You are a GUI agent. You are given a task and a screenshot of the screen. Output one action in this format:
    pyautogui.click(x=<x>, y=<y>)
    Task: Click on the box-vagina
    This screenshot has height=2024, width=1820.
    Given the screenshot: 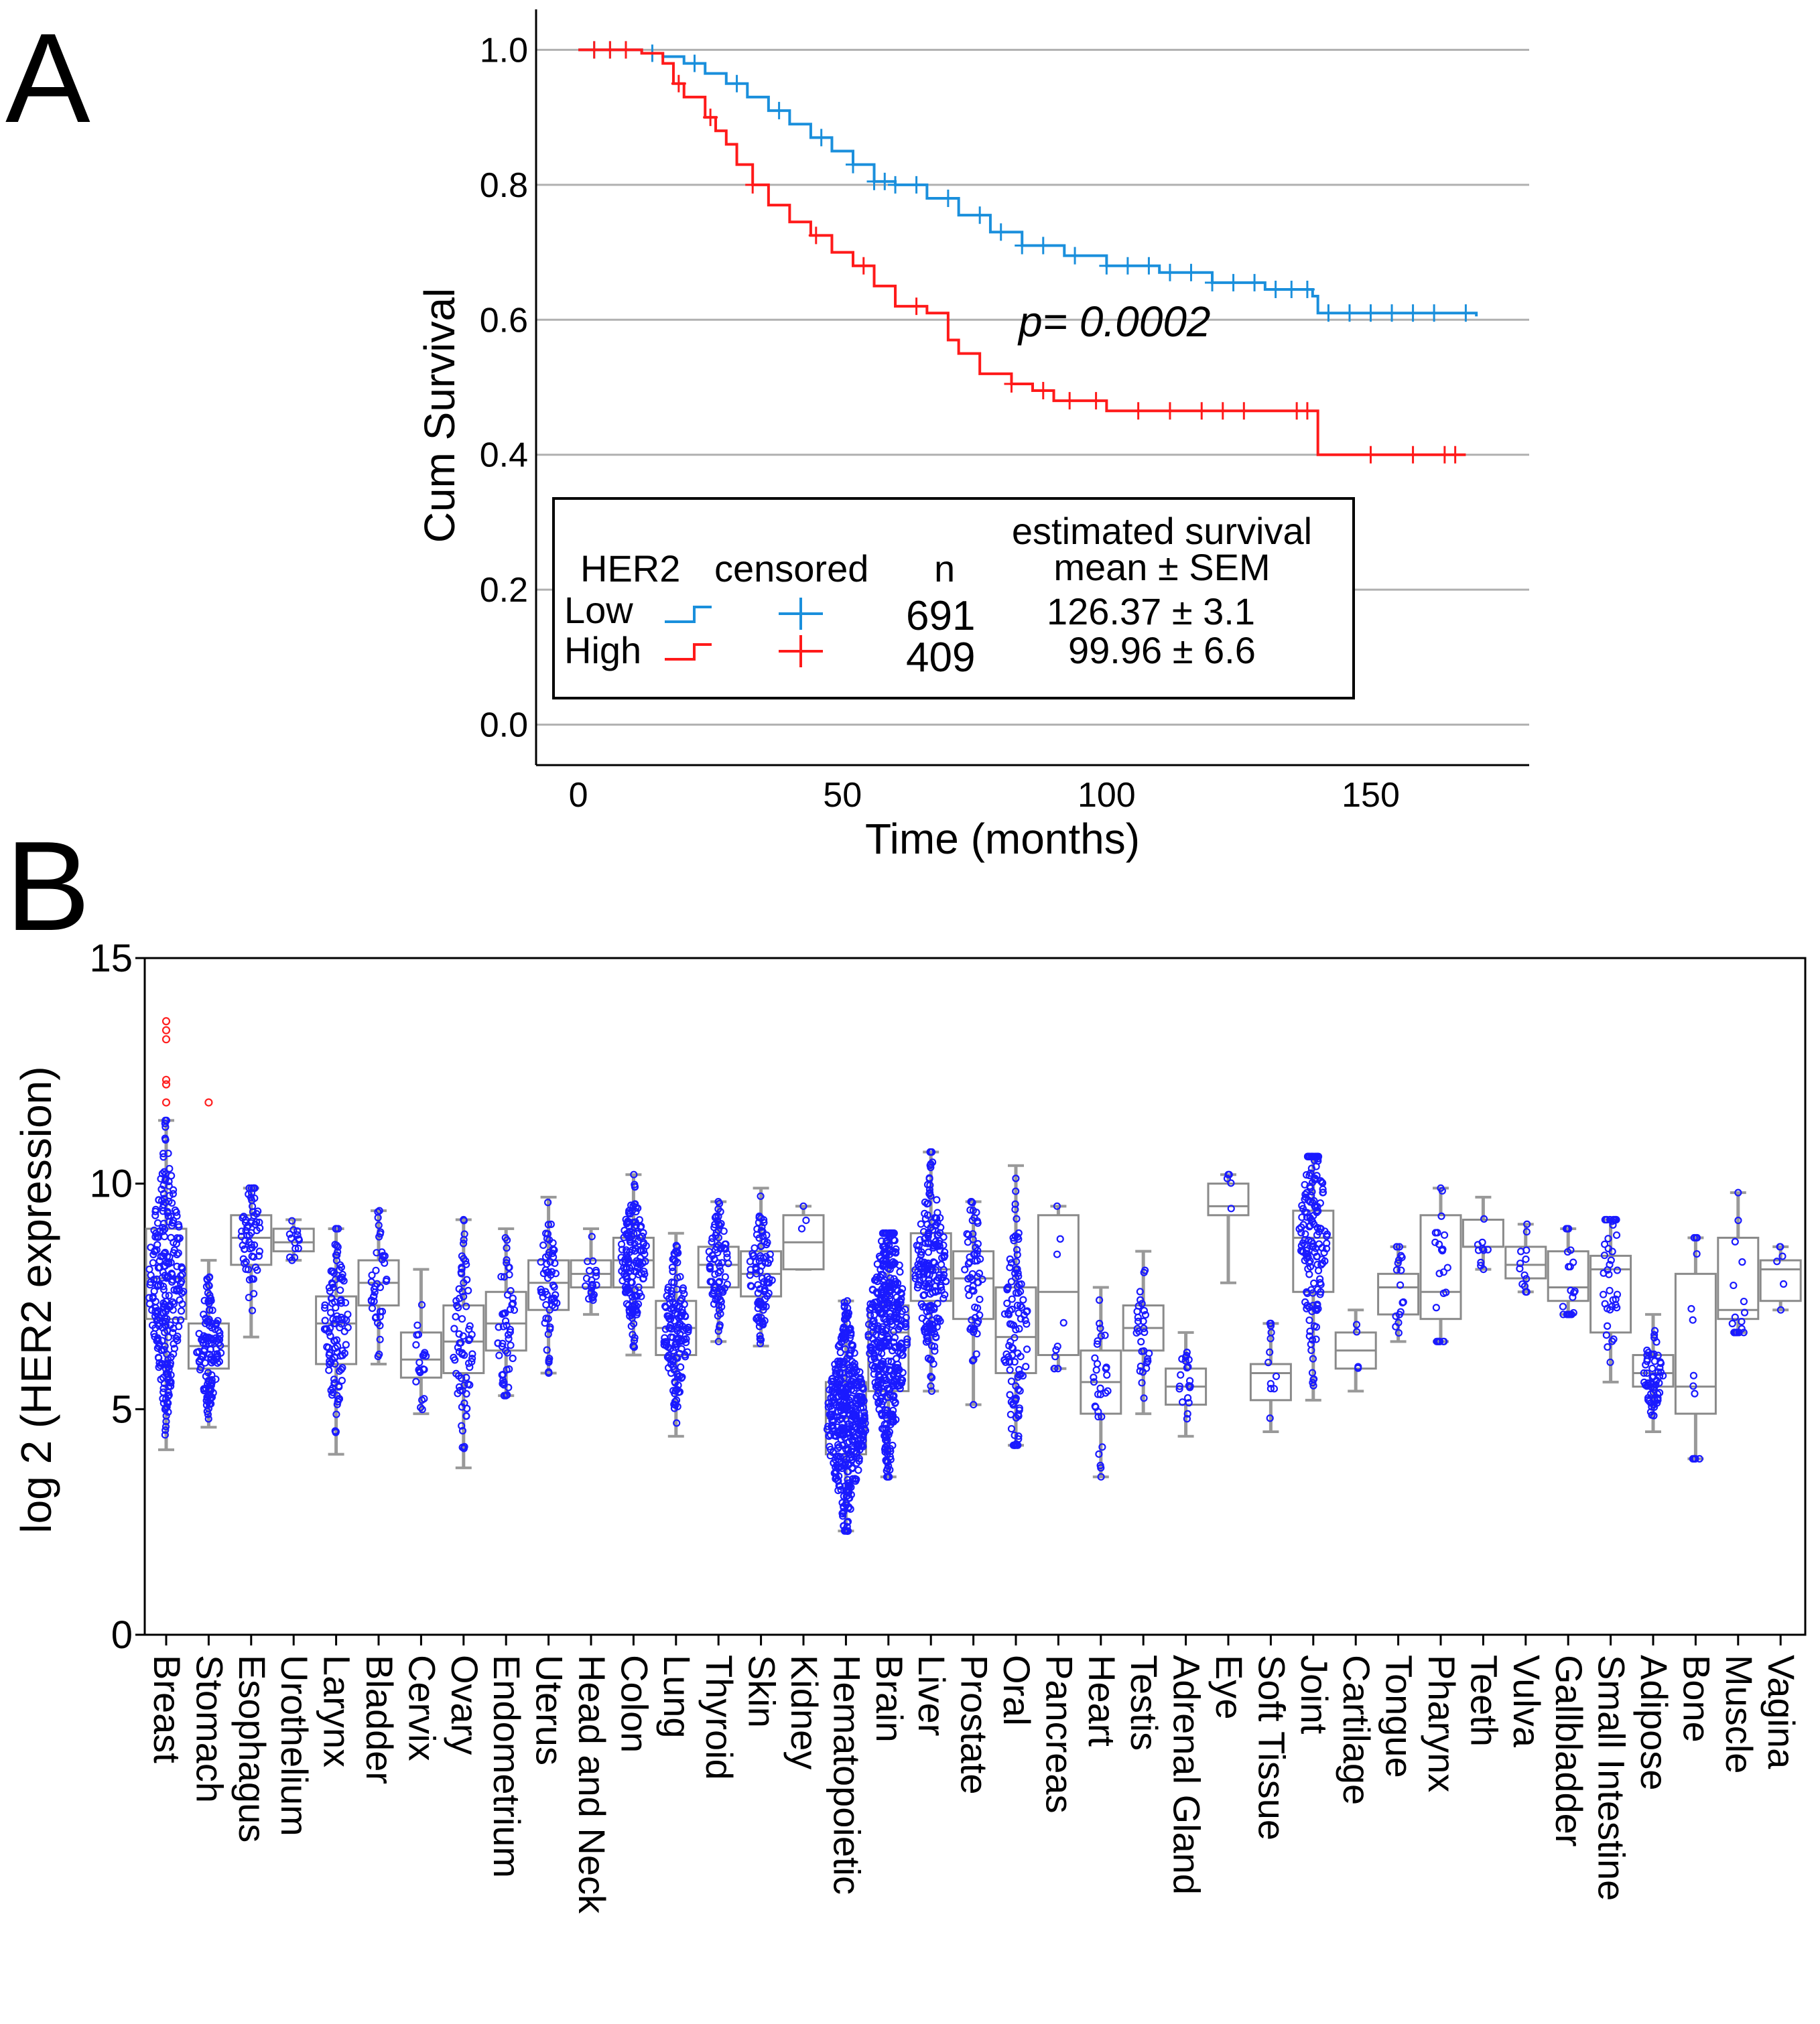 What is the action you would take?
    pyautogui.click(x=1780, y=1279)
    